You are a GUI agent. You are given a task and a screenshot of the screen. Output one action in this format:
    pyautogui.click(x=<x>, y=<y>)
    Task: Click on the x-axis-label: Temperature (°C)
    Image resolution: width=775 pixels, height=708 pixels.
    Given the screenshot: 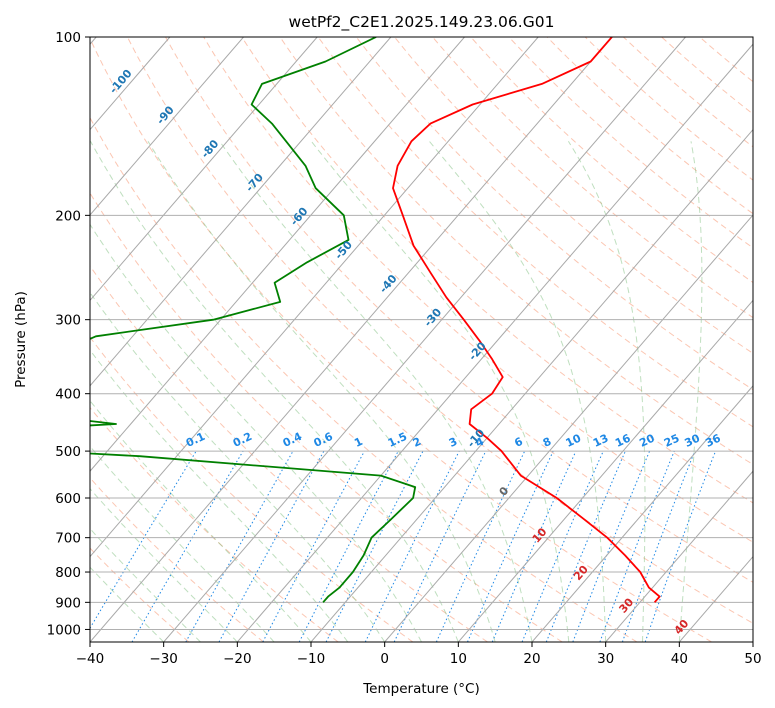 What is the action you would take?
    pyautogui.click(x=421, y=689)
    